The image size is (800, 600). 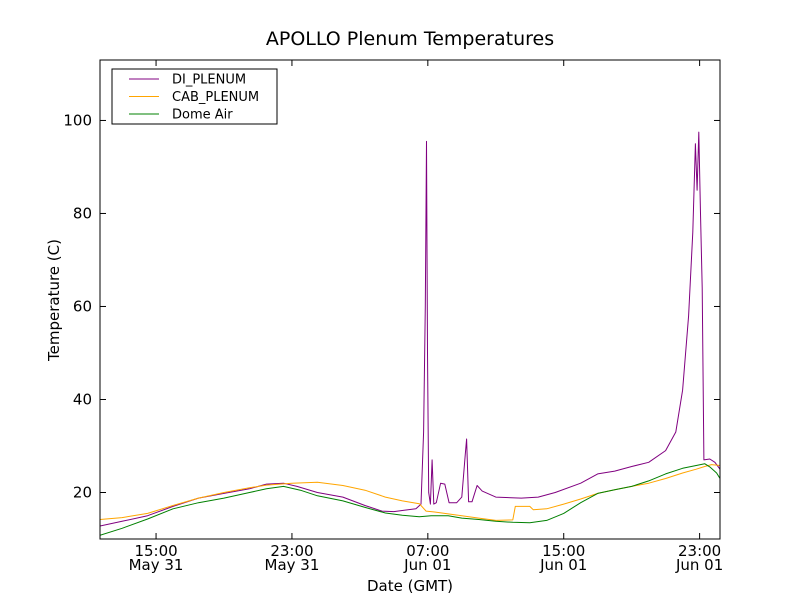 What do you see at coordinates (209, 80) in the screenshot?
I see `legend-label: DI_PLENUM` at bounding box center [209, 80].